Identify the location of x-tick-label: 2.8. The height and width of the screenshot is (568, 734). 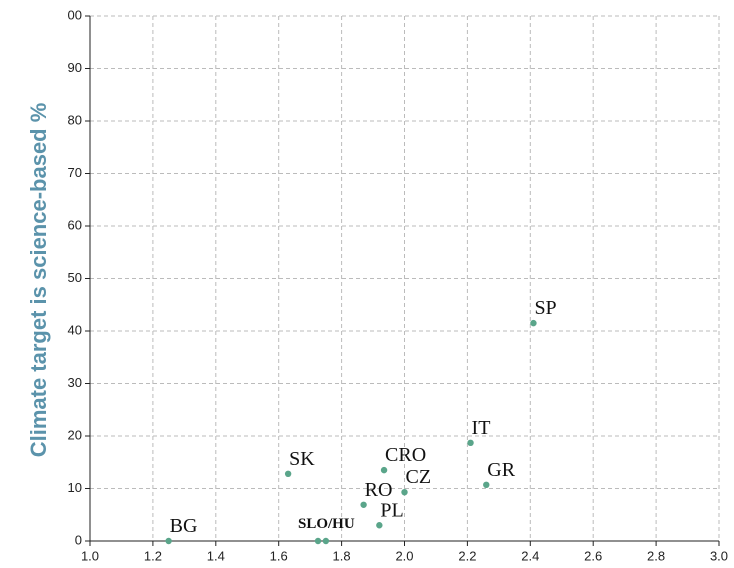
(656, 555).